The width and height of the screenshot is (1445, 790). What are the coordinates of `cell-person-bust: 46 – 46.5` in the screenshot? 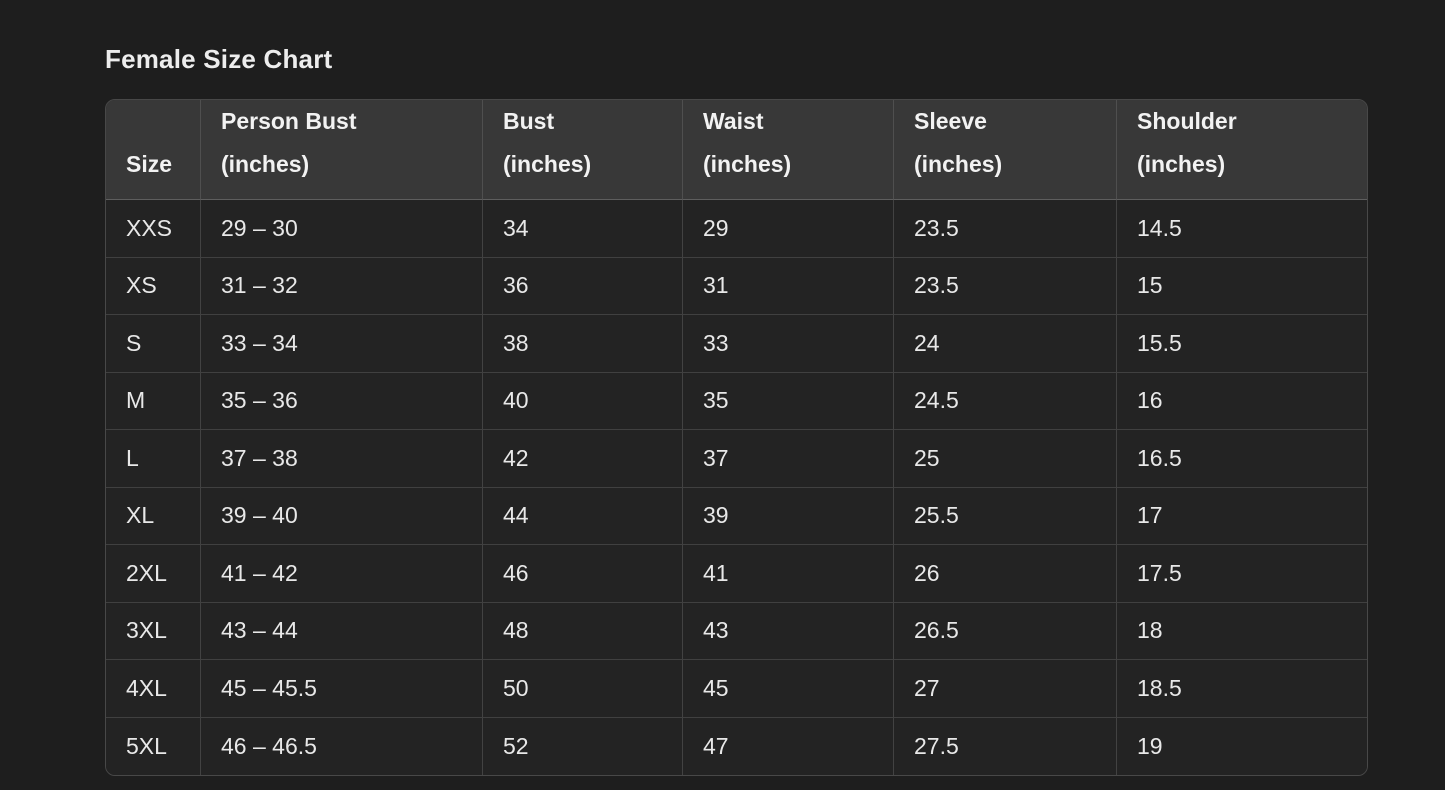 It's located at (342, 746).